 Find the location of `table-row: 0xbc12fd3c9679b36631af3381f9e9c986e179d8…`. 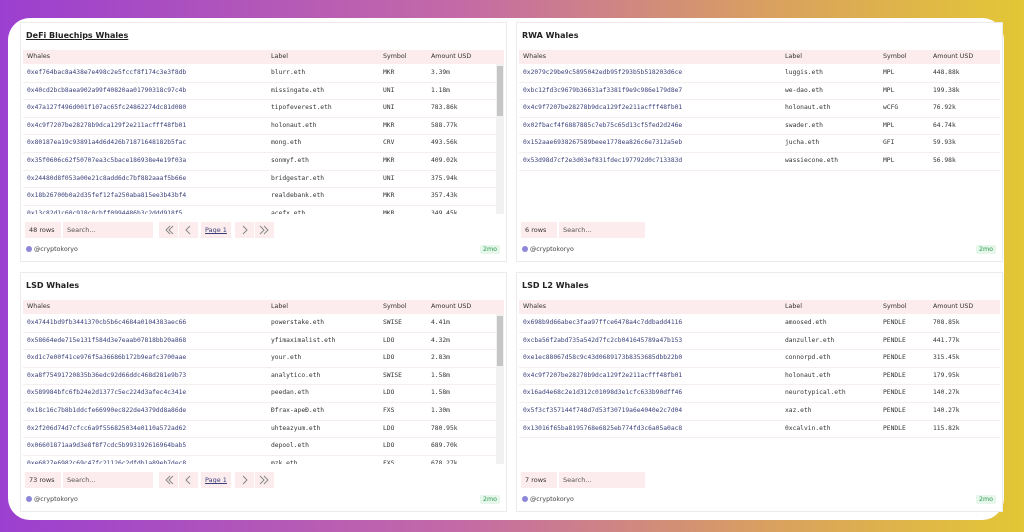

table-row: 0xbc12fd3c9679b36631af3381f9e9c986e179d8… is located at coordinates (759, 91).